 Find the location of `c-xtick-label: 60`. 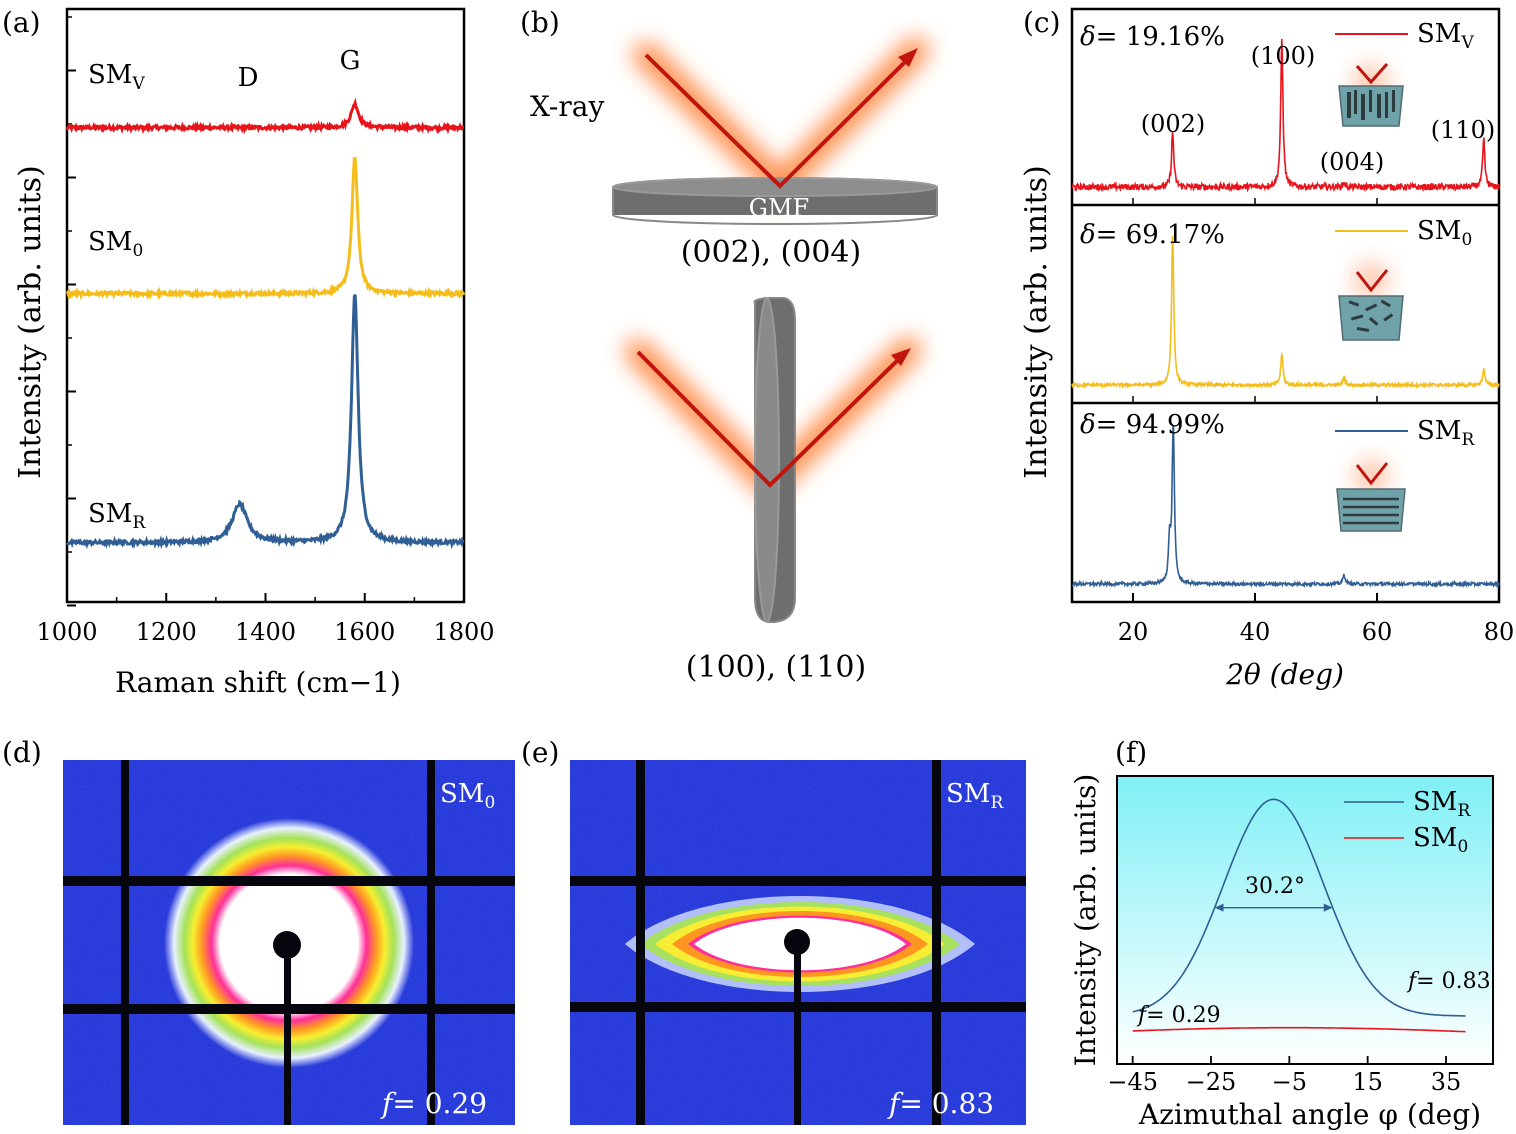

c-xtick-label: 60 is located at coordinates (1377, 632).